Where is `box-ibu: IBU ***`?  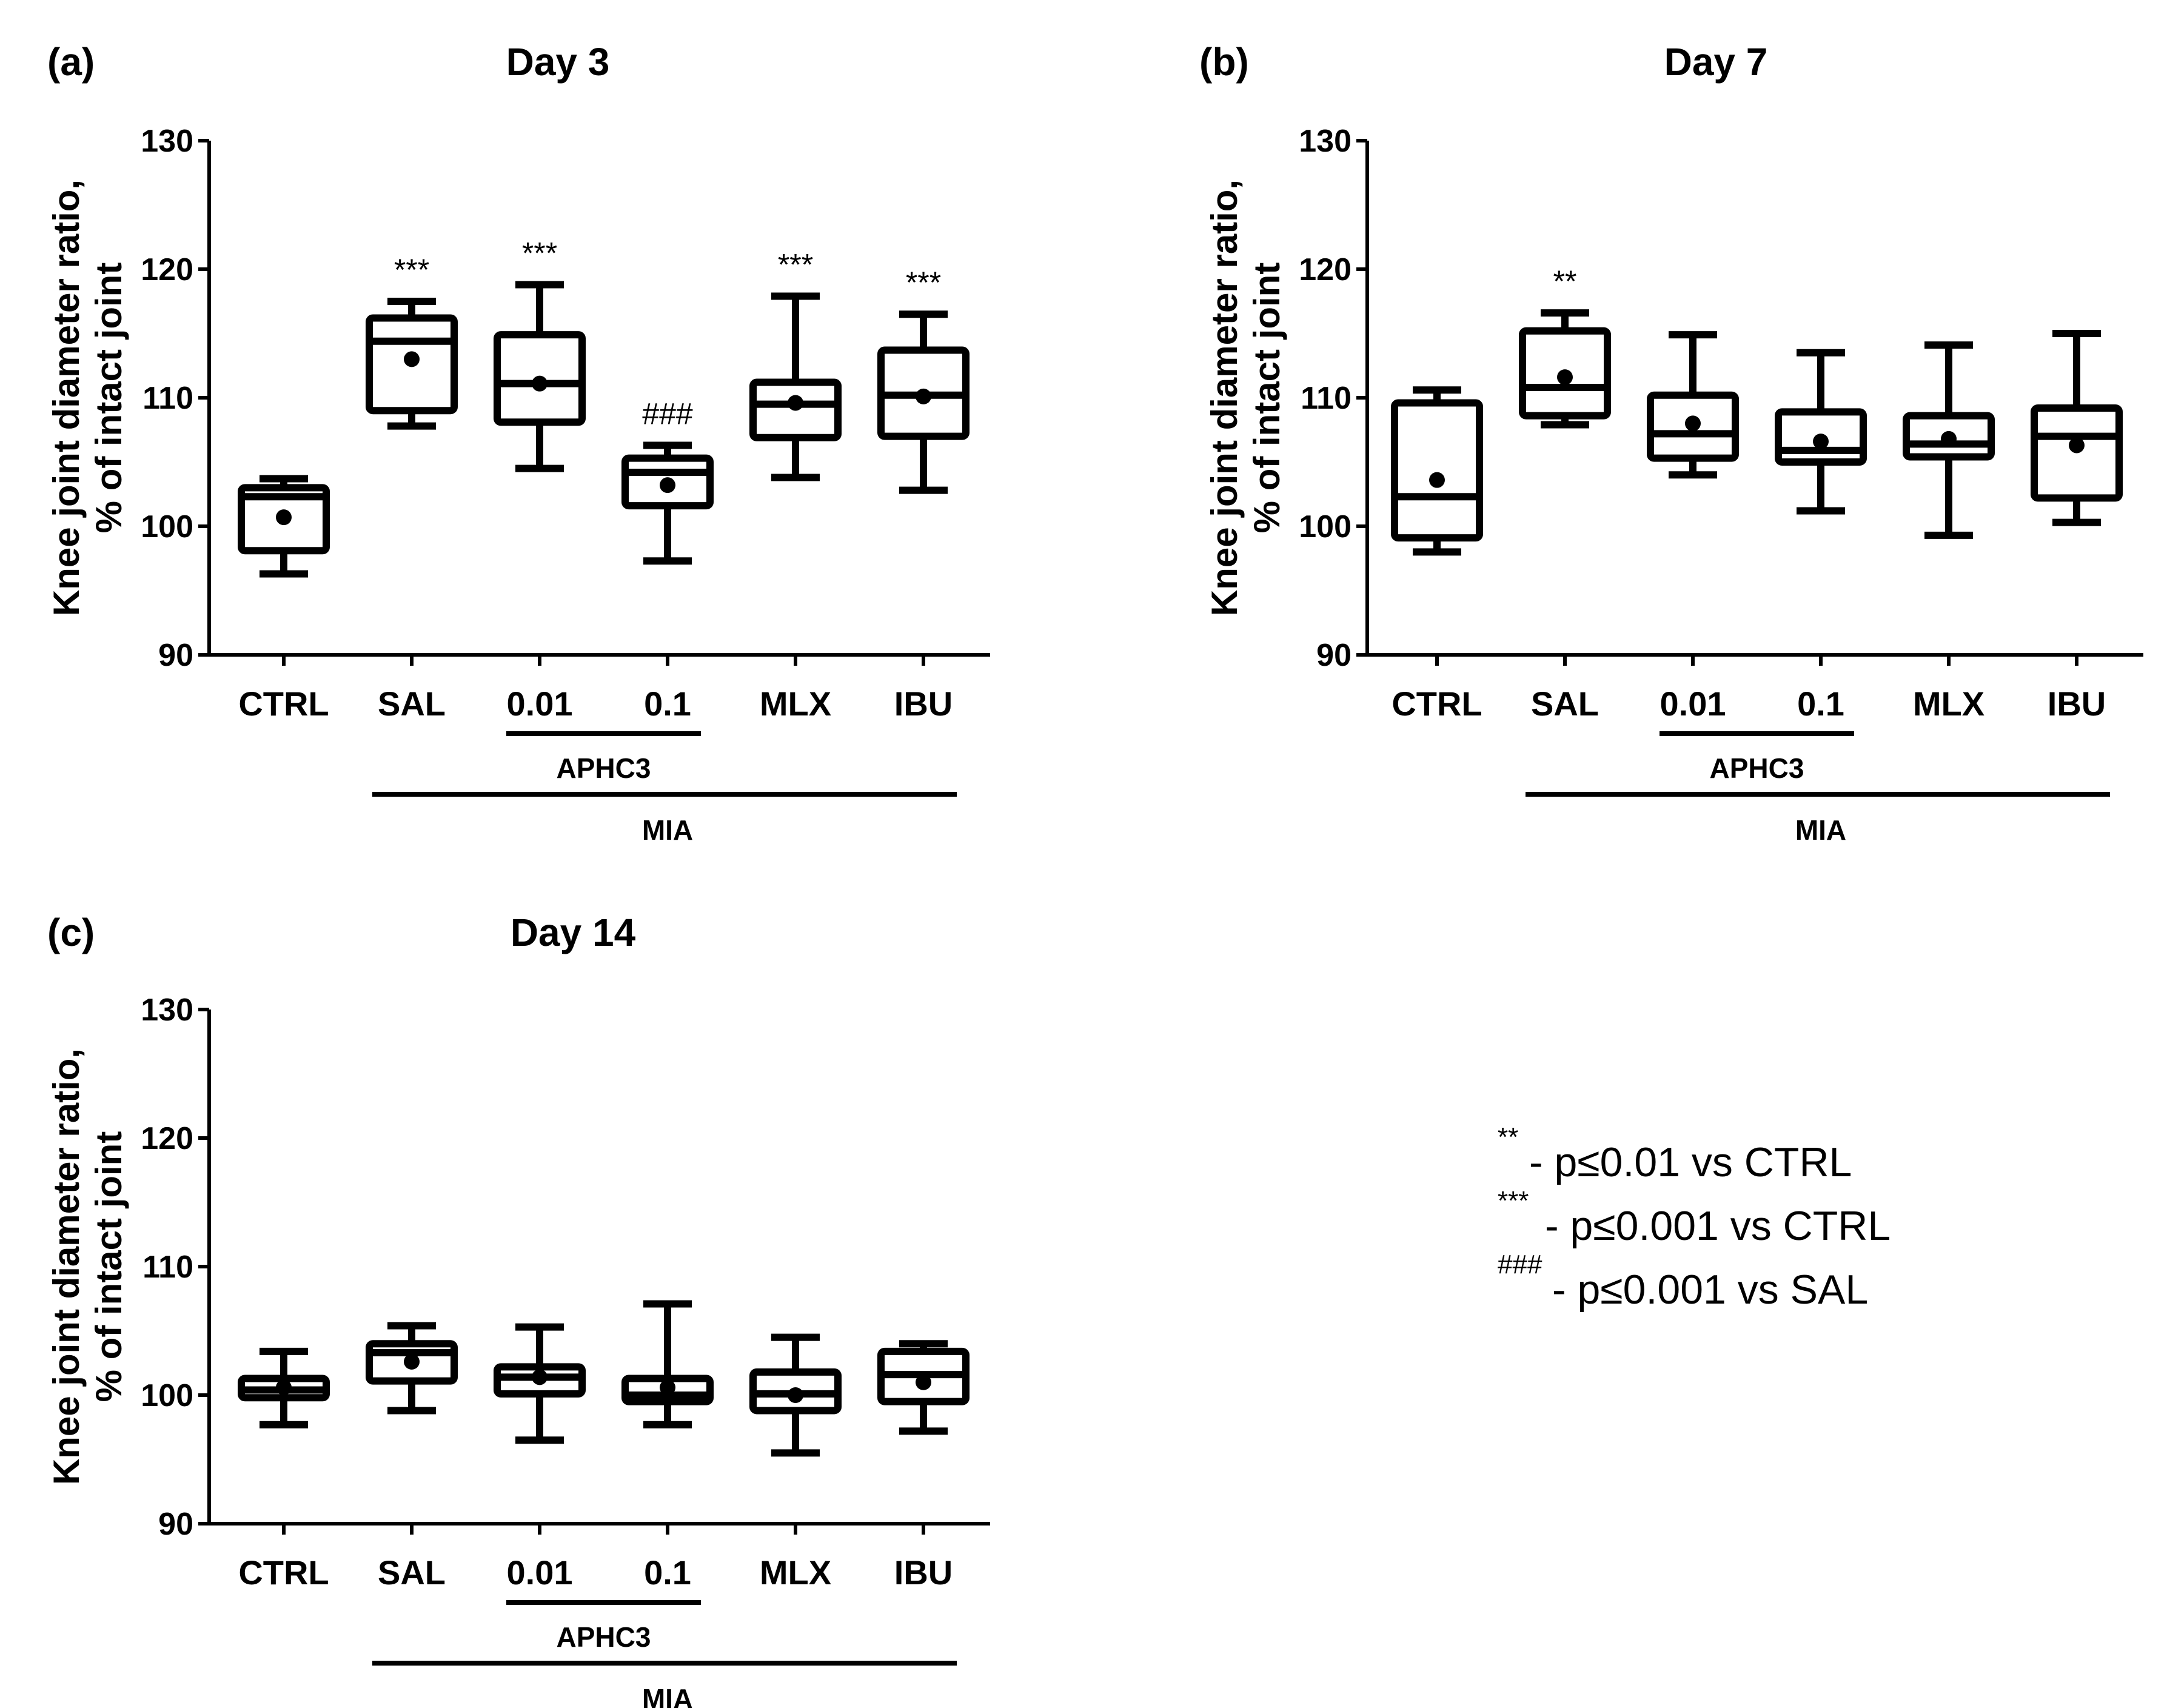 box-ibu: IBU *** is located at coordinates (923, 495).